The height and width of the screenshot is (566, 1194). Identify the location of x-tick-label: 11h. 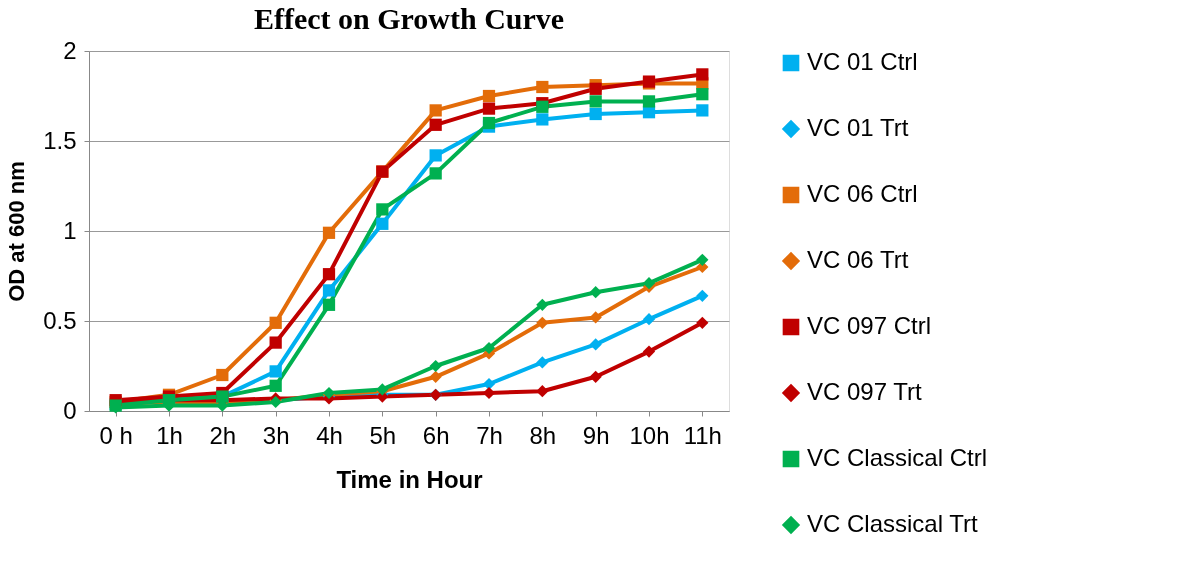
(702, 435).